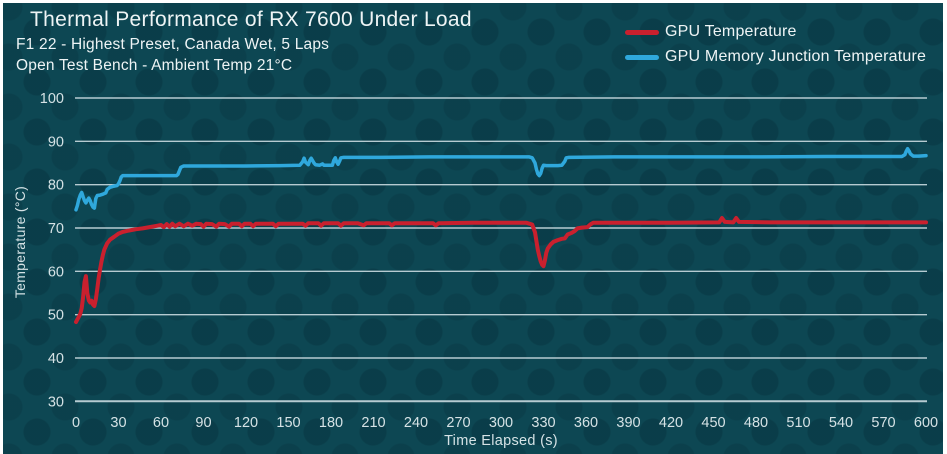 The width and height of the screenshot is (947, 454). What do you see at coordinates (642, 57) in the screenshot?
I see `legend-swatch-memory-junction` at bounding box center [642, 57].